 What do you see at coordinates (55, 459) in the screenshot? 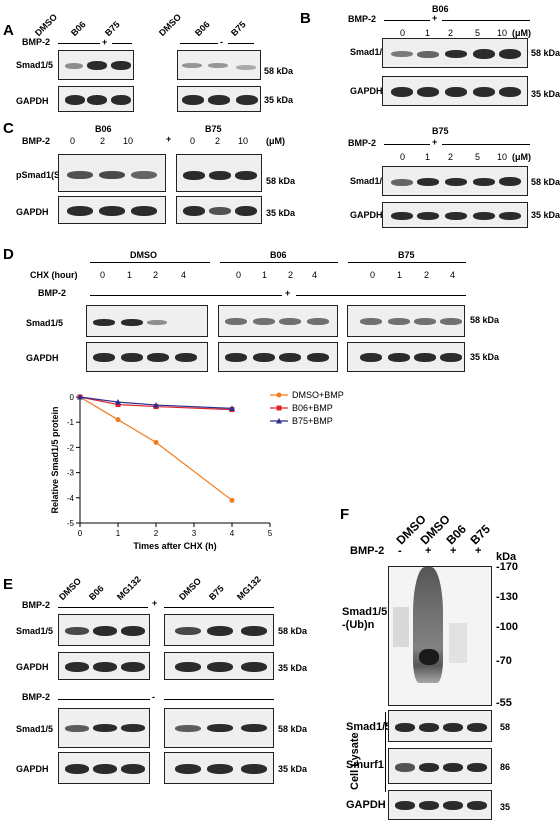
I see `y-axis-label: Relative Smad1/5 protein` at bounding box center [55, 459].